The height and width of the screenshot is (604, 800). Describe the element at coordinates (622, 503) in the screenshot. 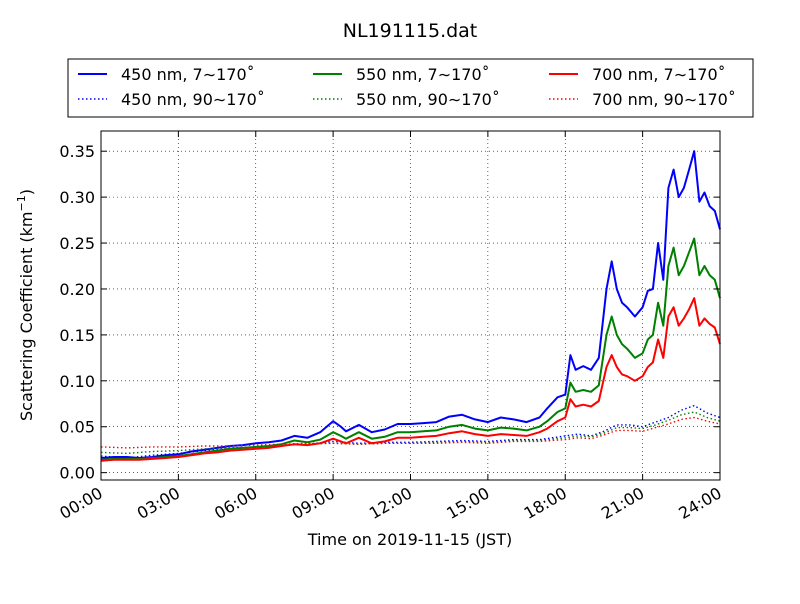

I see `x-tick-label: 21:00` at that location.